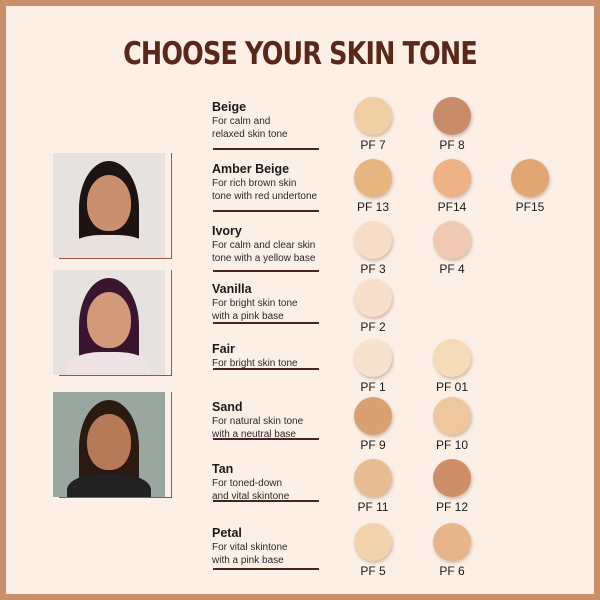  What do you see at coordinates (227, 231) in the screenshot?
I see `tone-name: Ivory` at bounding box center [227, 231].